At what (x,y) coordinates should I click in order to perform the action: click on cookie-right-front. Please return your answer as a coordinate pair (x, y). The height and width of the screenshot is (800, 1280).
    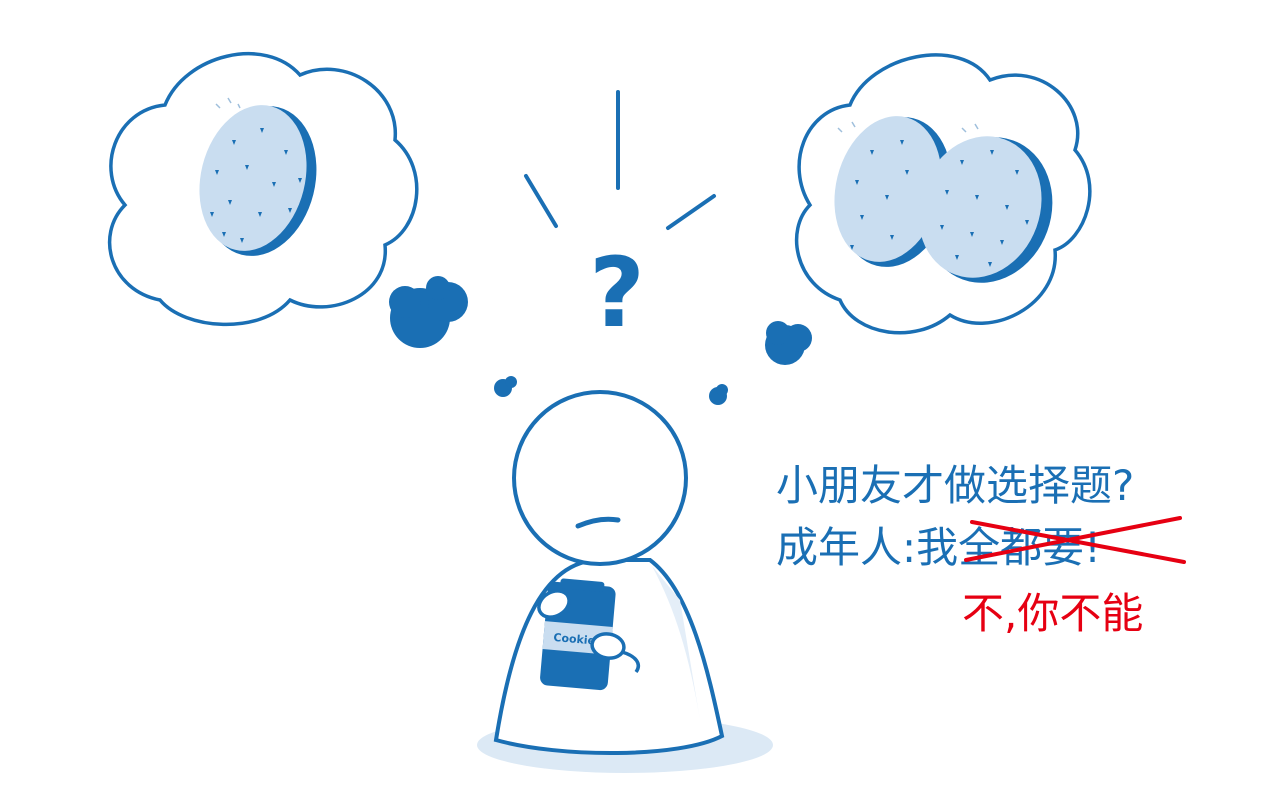
    Looking at the image, I should click on (985, 209).